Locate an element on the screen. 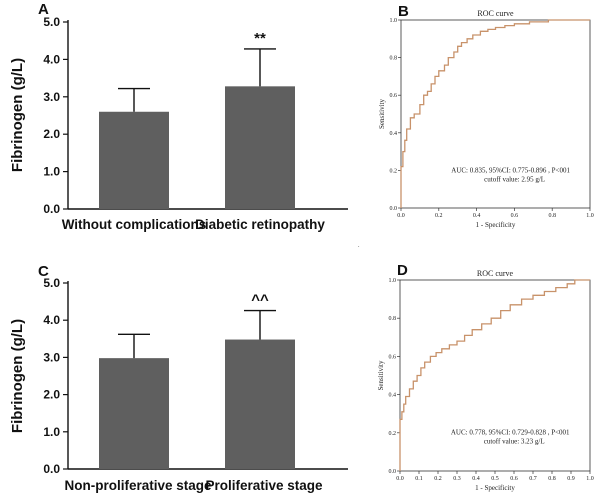 The width and height of the screenshot is (603, 498). panel-letter-d: D is located at coordinates (402, 270).